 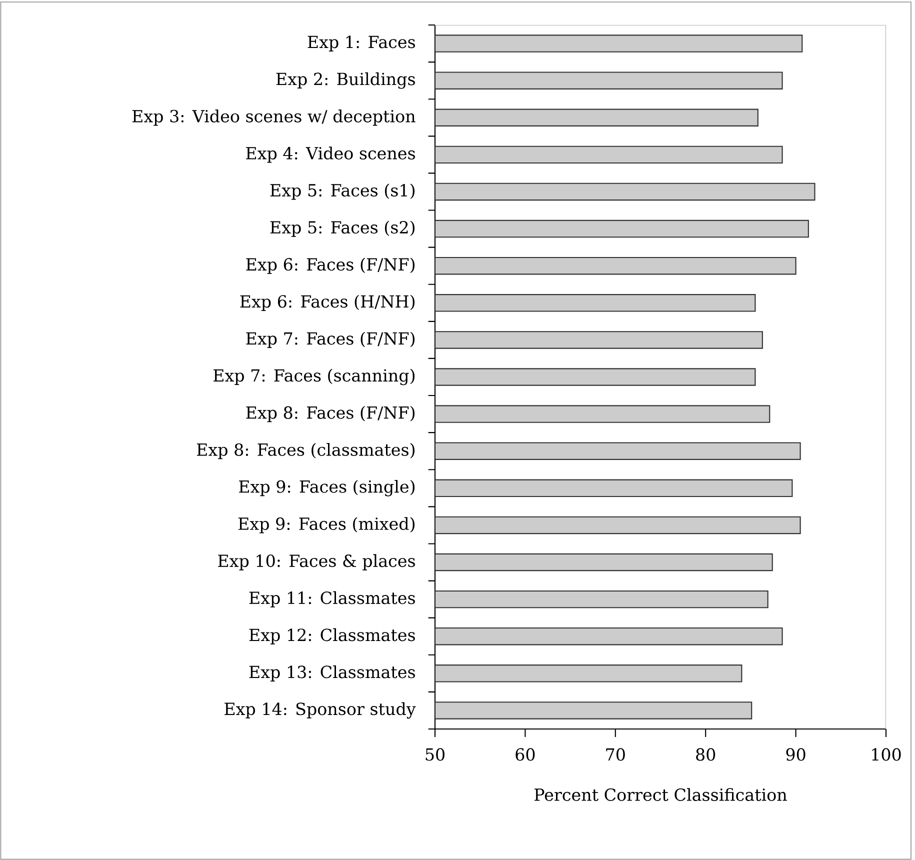 I want to click on x-tick-label: 70, so click(x=615, y=754).